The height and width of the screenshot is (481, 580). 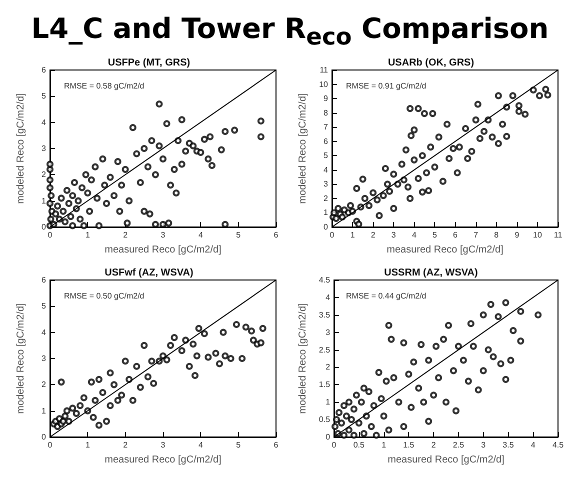 I want to click on x-tick-label: 7, so click(x=476, y=235).